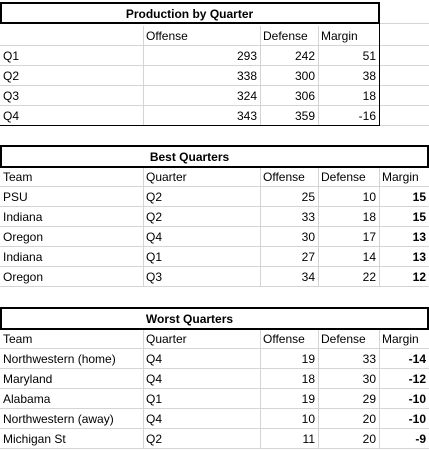  I want to click on worst-team-name: Maryland, so click(28, 379).